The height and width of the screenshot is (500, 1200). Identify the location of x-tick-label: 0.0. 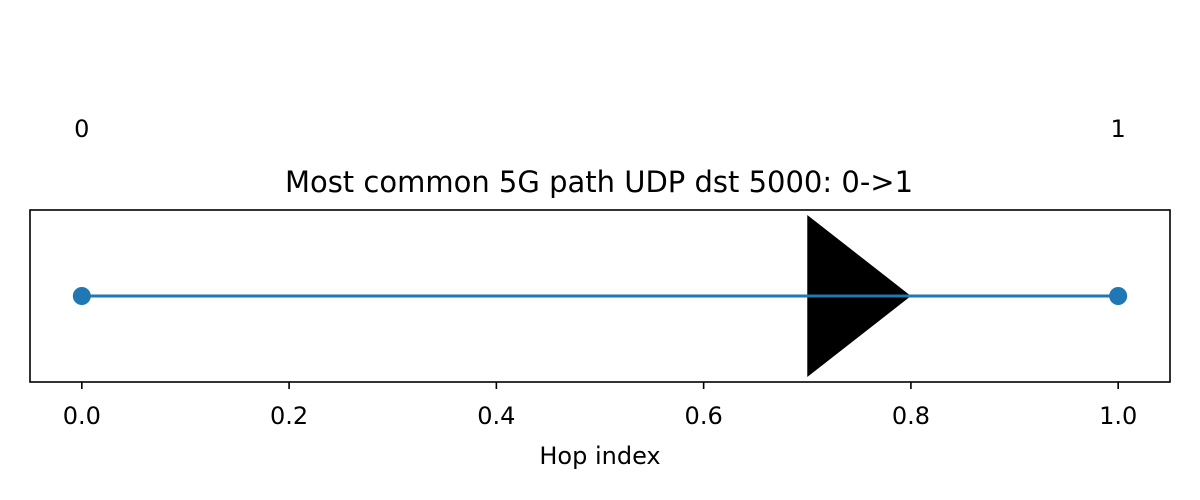
(82, 416).